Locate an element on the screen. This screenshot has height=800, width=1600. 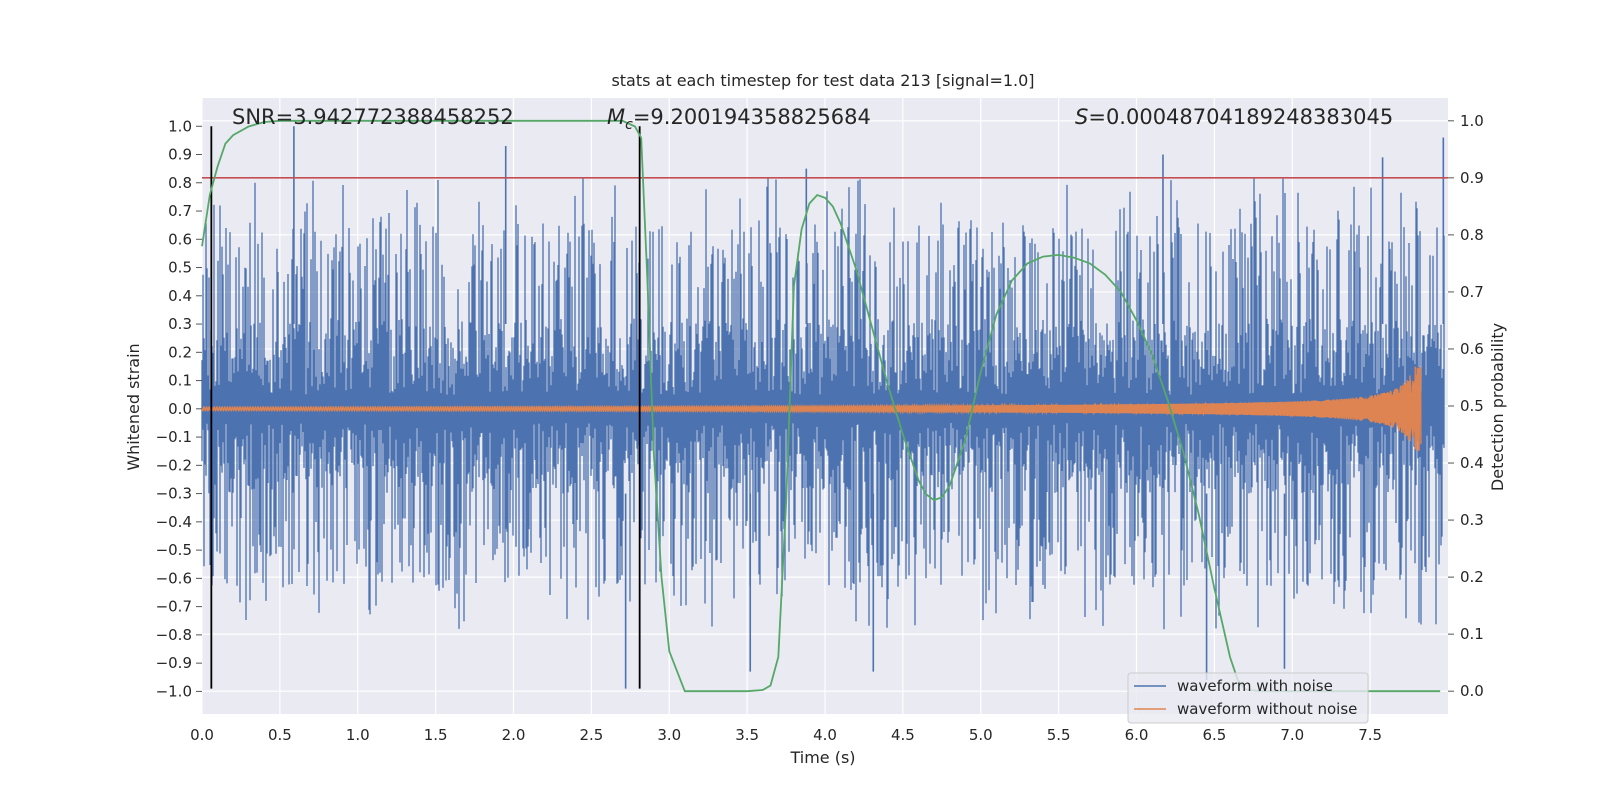
y-tick-label: 0.4 is located at coordinates (180, 296).